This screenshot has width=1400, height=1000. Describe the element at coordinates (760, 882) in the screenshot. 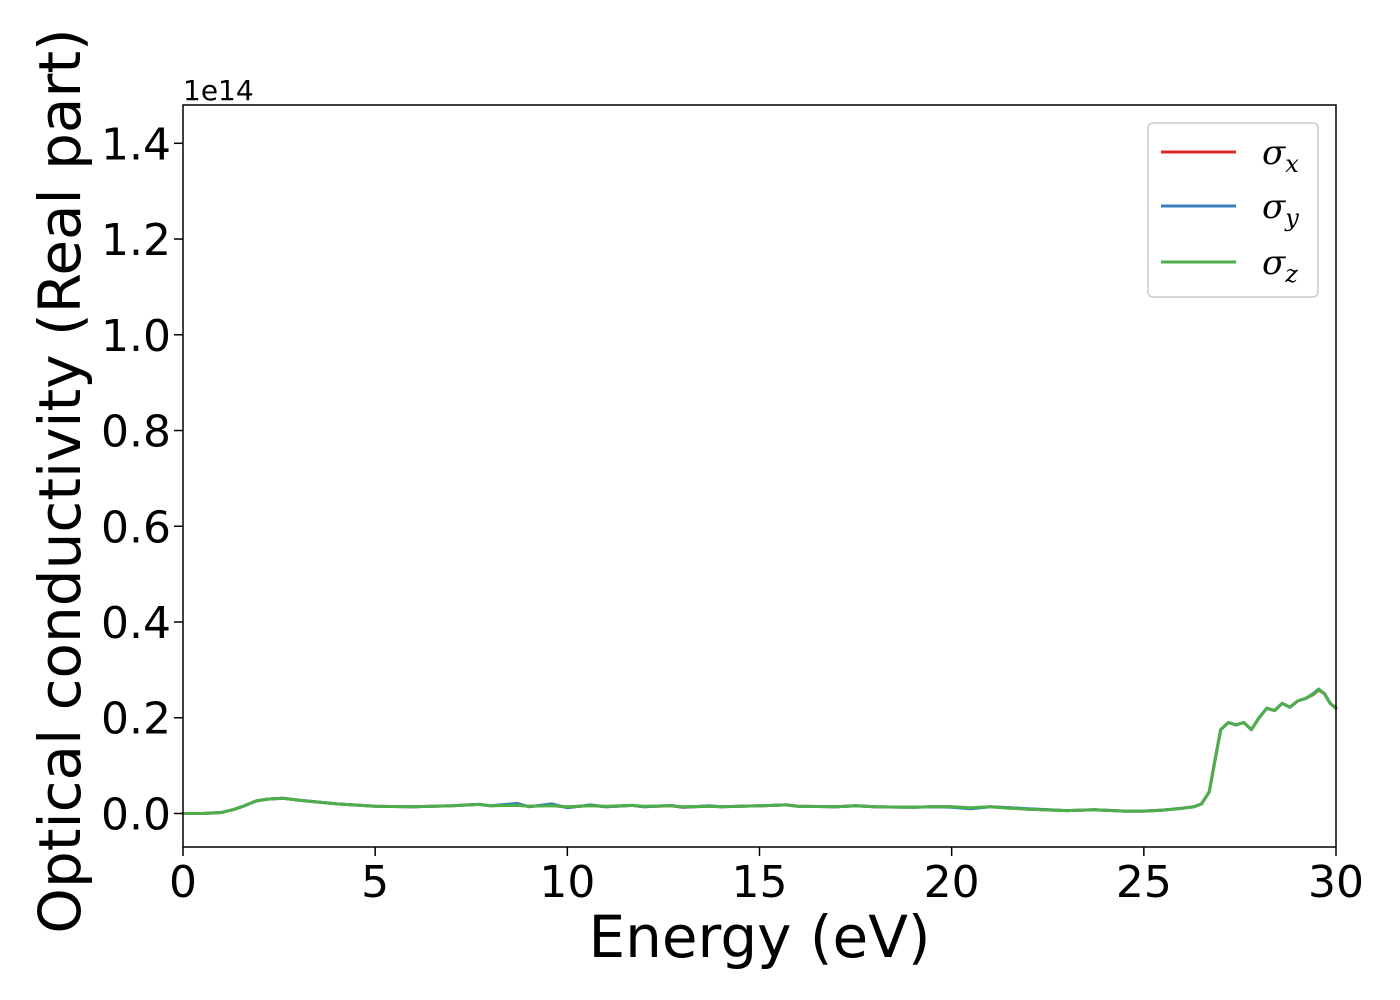

I see `x-tick-label: 15` at that location.